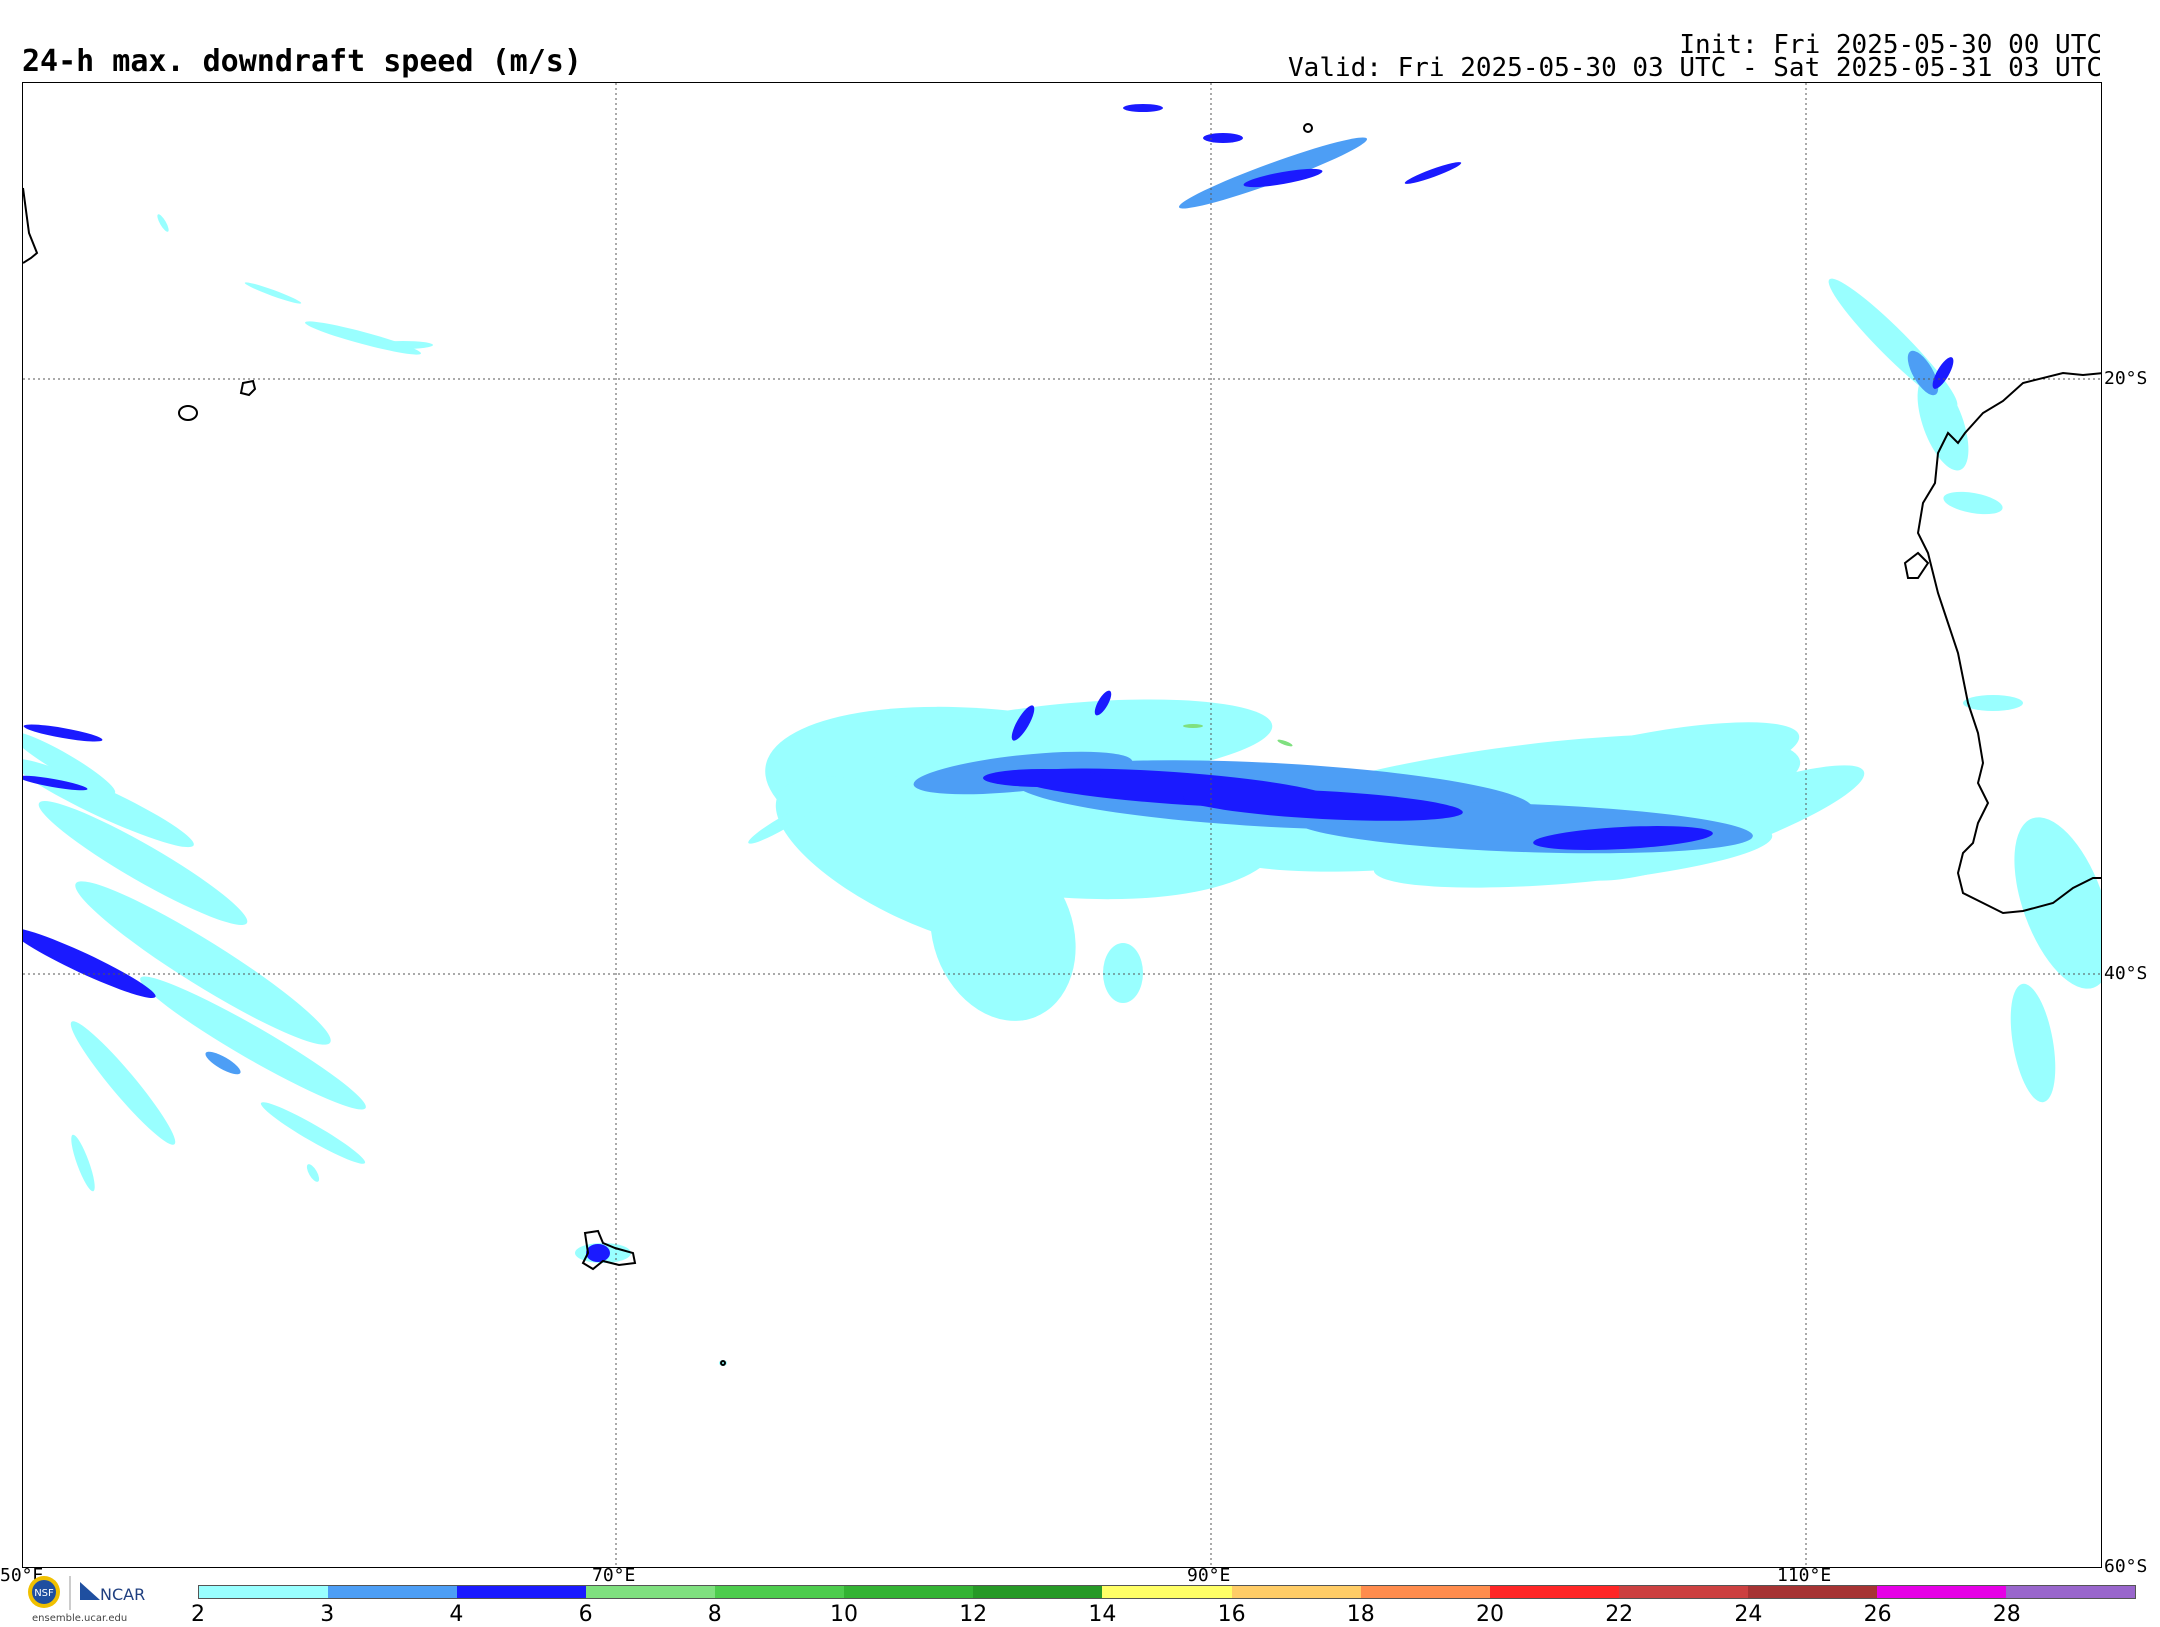 Image resolution: width=2160 pixels, height=1627 pixels. Describe the element at coordinates (1238, 735) in the screenshot. I see `field-patches-green` at that location.